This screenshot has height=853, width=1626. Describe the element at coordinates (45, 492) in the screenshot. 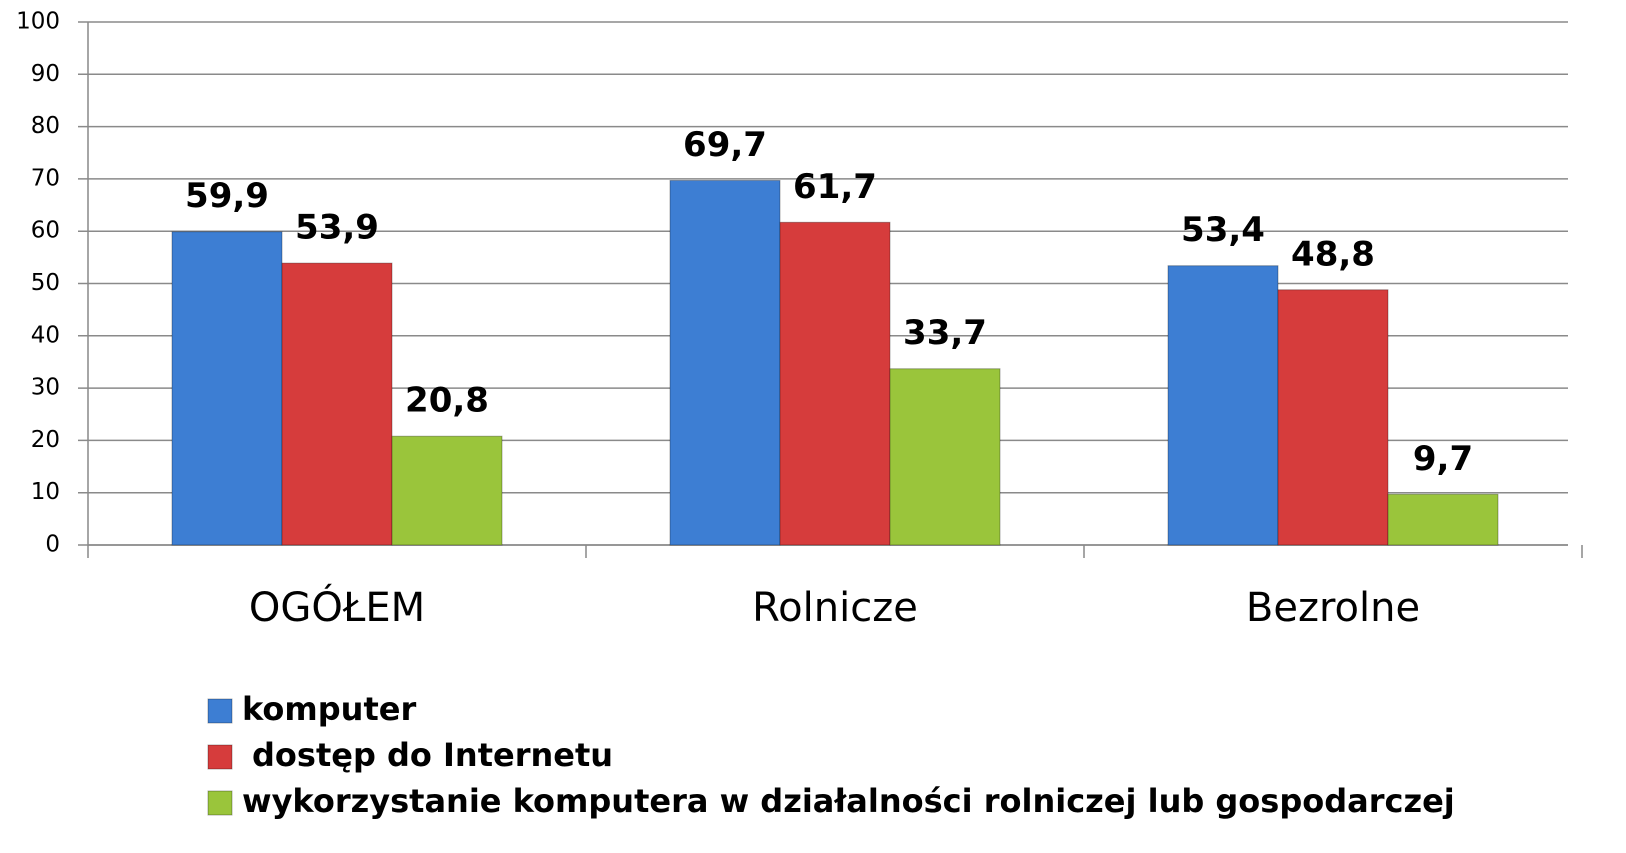

I see `y-tick-label: 10` at that location.